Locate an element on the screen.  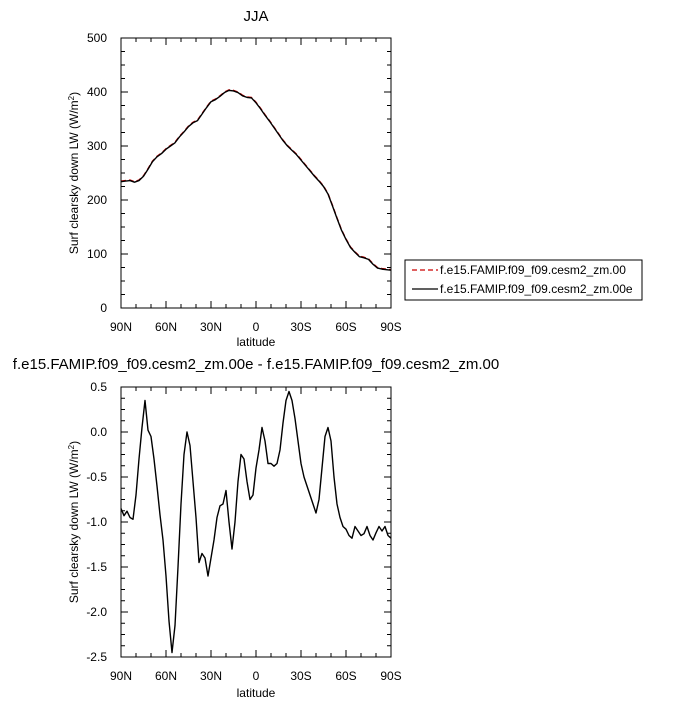
y-tick-label: -2.5 is located at coordinates (96, 657).